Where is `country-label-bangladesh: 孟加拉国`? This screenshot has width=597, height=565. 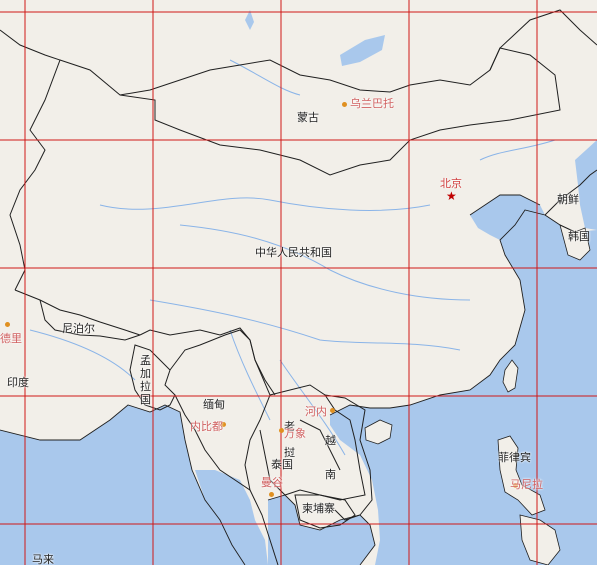
country-label-bangladesh: 孟加拉国 is located at coordinates (145, 380).